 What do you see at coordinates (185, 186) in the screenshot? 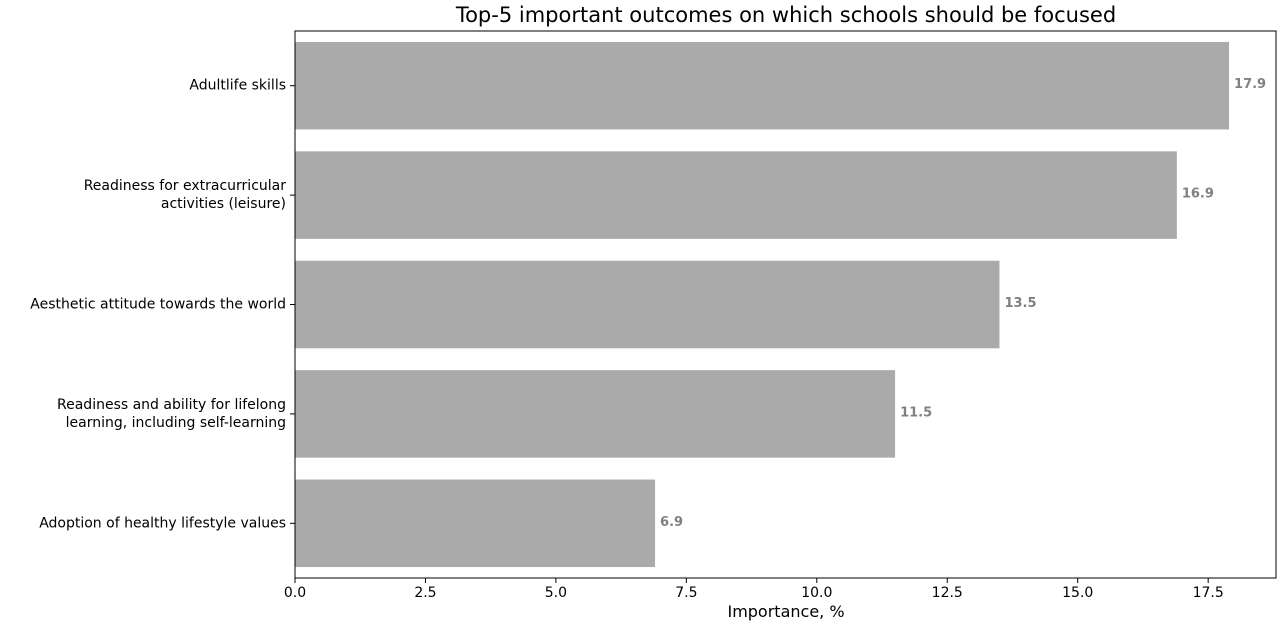
I see `y-tick-label: Readiness for extracurricular` at bounding box center [185, 186].